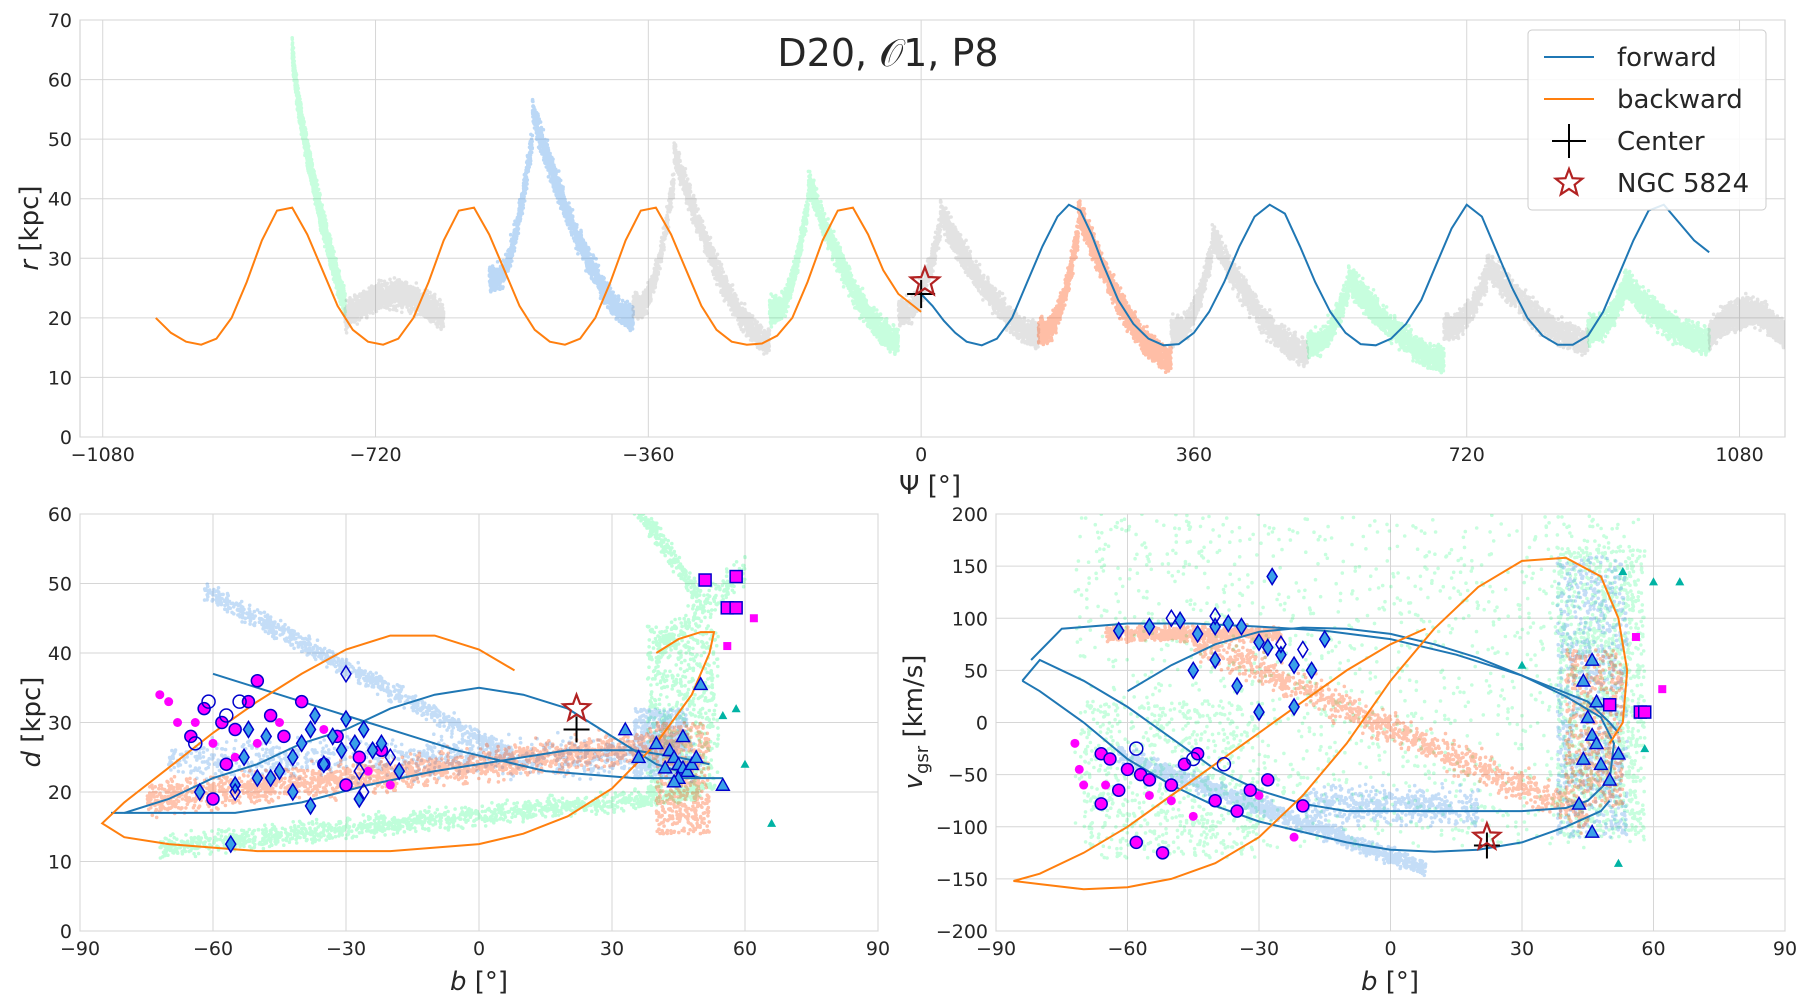 This screenshot has height=1000, width=1800. Describe the element at coordinates (66, 438) in the screenshot. I see `ytick-label: 0` at that location.